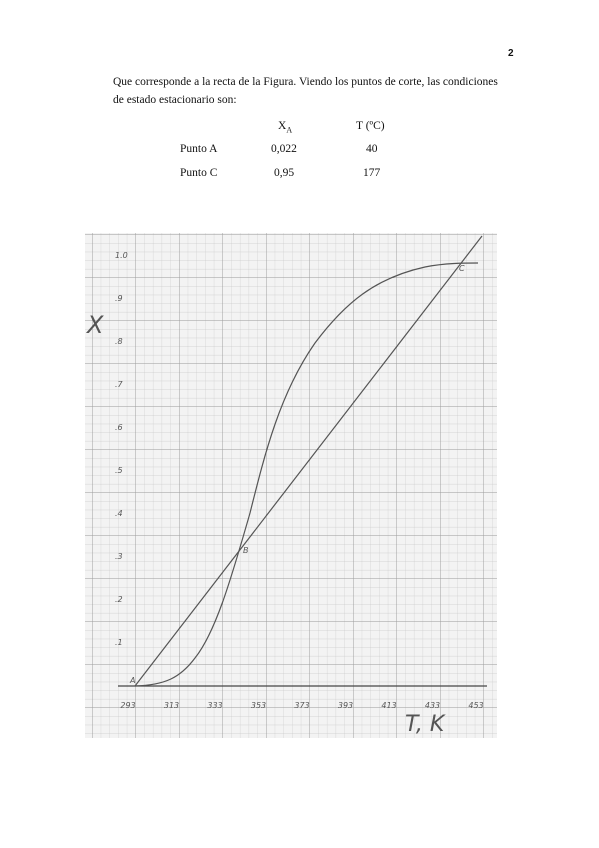 The height and width of the screenshot is (848, 599). I want to click on y-label: .6, so click(119, 427).